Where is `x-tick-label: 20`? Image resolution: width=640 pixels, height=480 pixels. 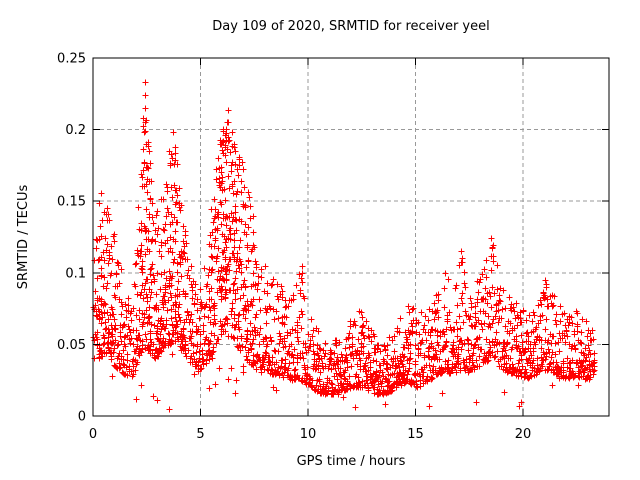
x-tick-label: 20 is located at coordinates (523, 434).